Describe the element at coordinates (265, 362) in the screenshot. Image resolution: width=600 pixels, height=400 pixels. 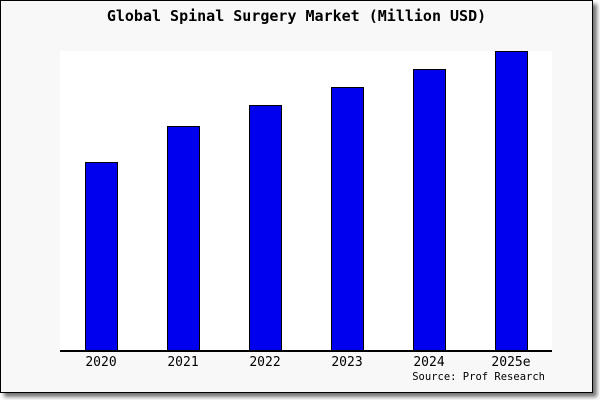
I see `x-tick-label-2022: 2022` at that location.